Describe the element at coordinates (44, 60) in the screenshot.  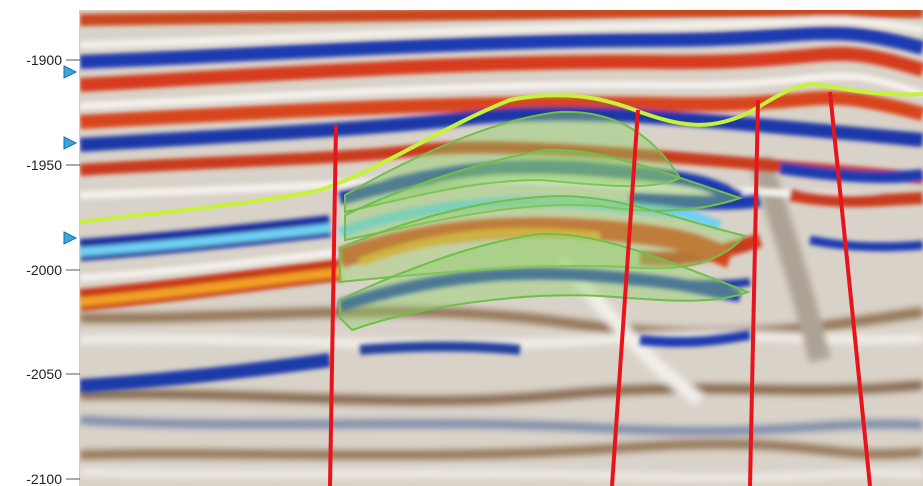
I see `depth-tick-label: -1900` at that location.